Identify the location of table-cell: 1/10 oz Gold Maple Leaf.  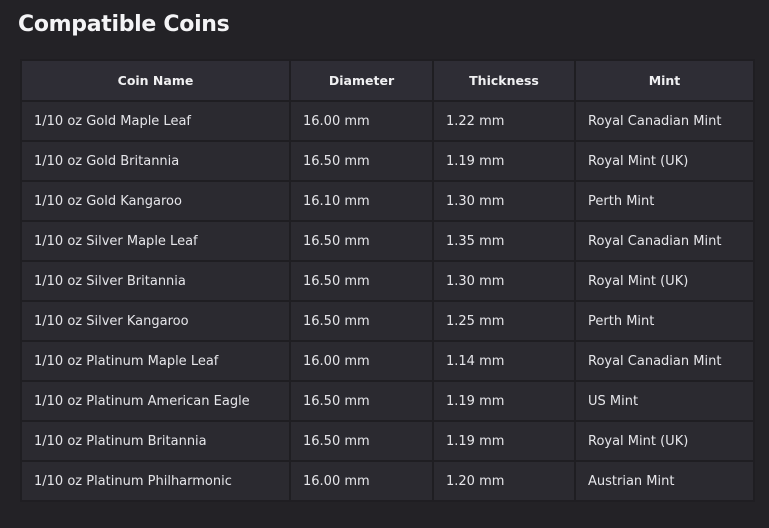
(155, 121).